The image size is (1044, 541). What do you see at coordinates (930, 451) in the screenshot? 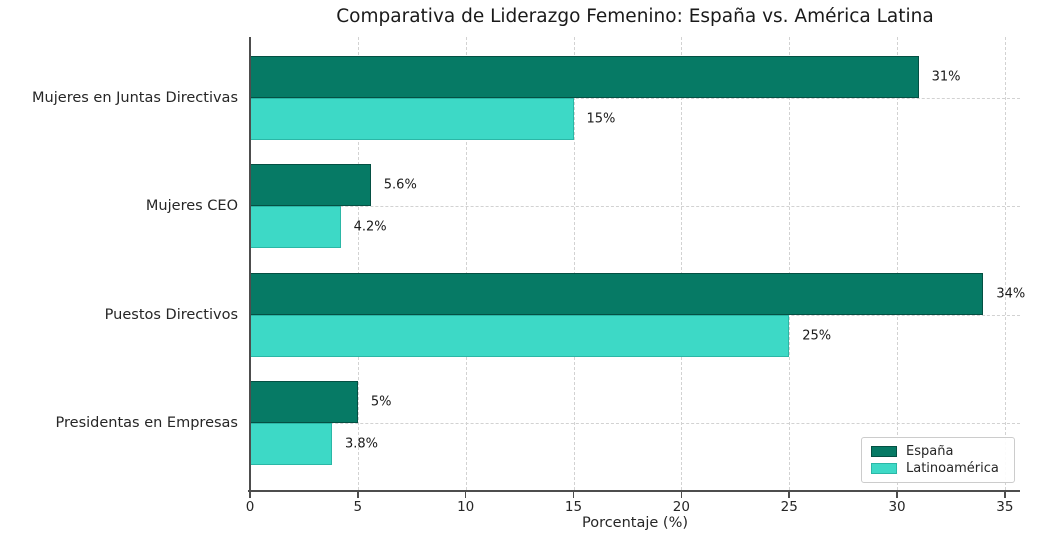
I see `legend-label-espana: España` at bounding box center [930, 451].